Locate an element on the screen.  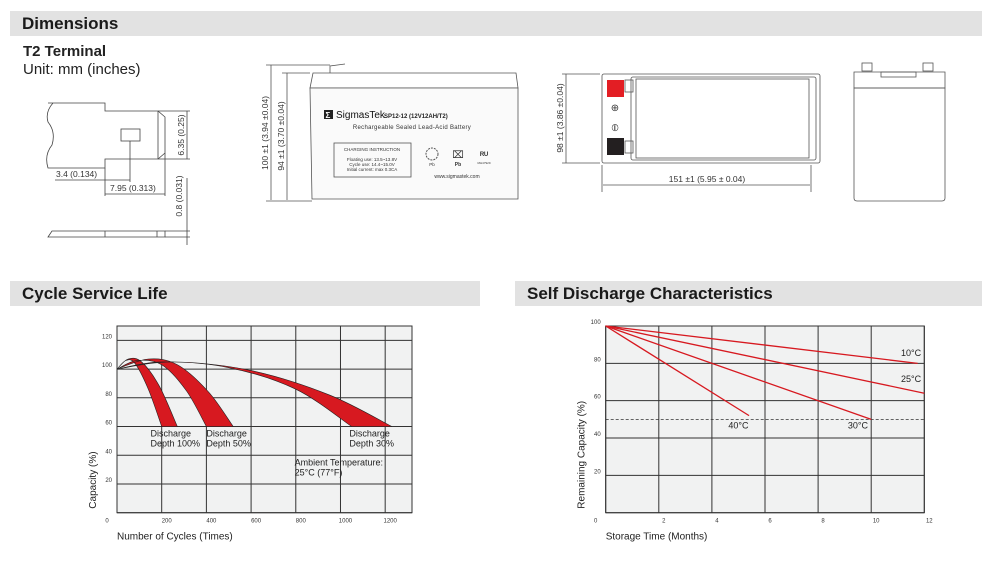
terminal-title: T2 Terminal is located at coordinates (65, 51).